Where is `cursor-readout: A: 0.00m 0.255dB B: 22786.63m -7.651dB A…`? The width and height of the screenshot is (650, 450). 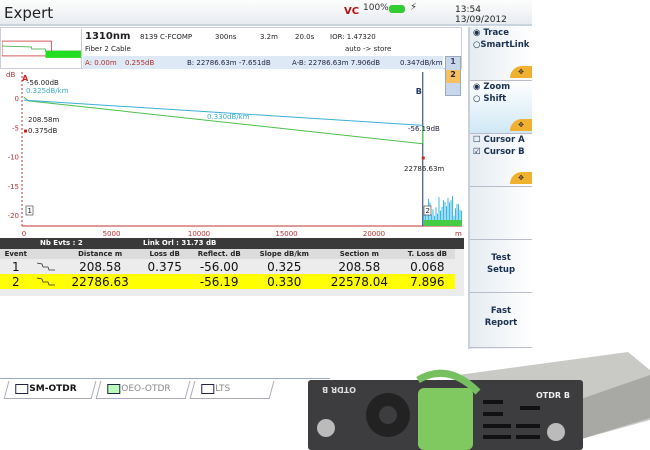 cursor-readout: A: 0.00m 0.255dB B: 22786.63m -7.651dB A… is located at coordinates (263, 62).